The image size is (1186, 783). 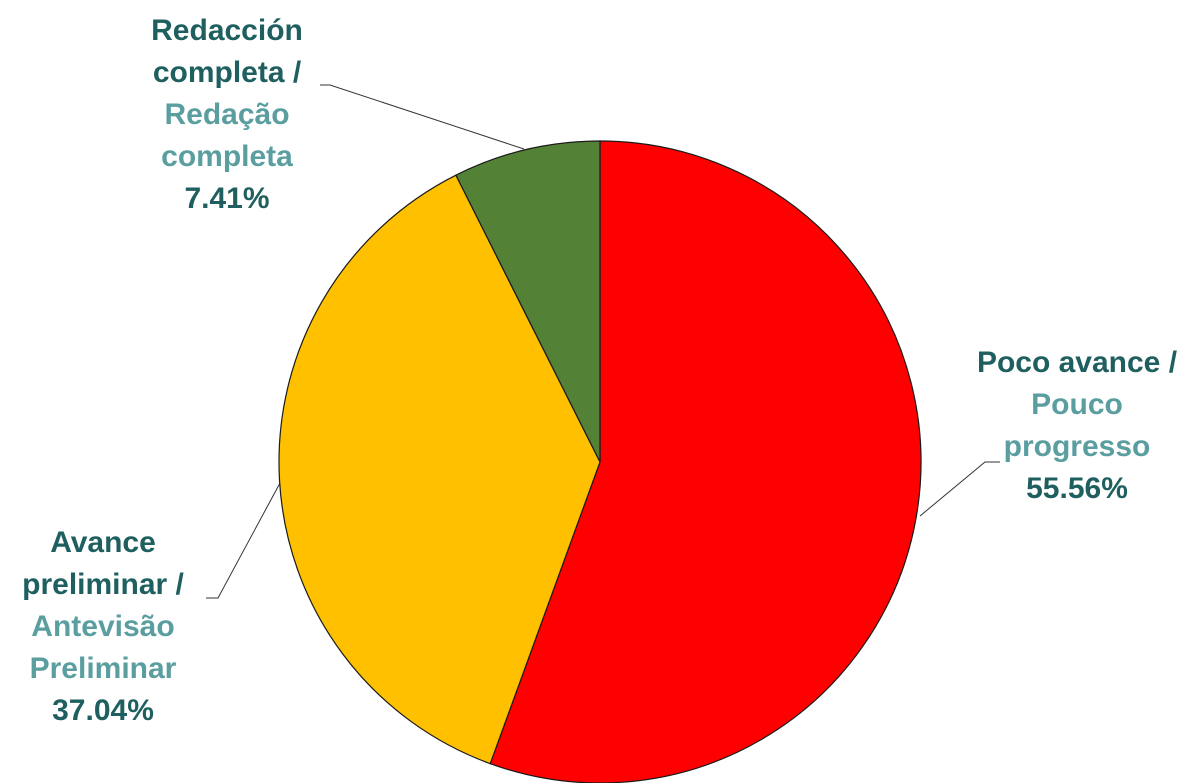 What do you see at coordinates (103, 542) in the screenshot?
I see `label-es-2: Avance` at bounding box center [103, 542].